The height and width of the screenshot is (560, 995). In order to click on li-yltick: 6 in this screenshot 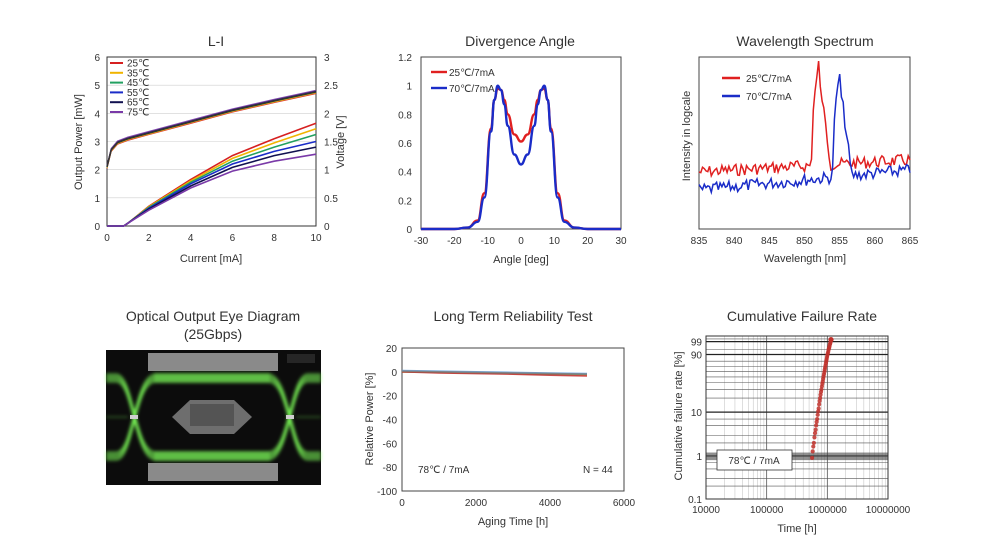, I will do `click(97, 58)`.